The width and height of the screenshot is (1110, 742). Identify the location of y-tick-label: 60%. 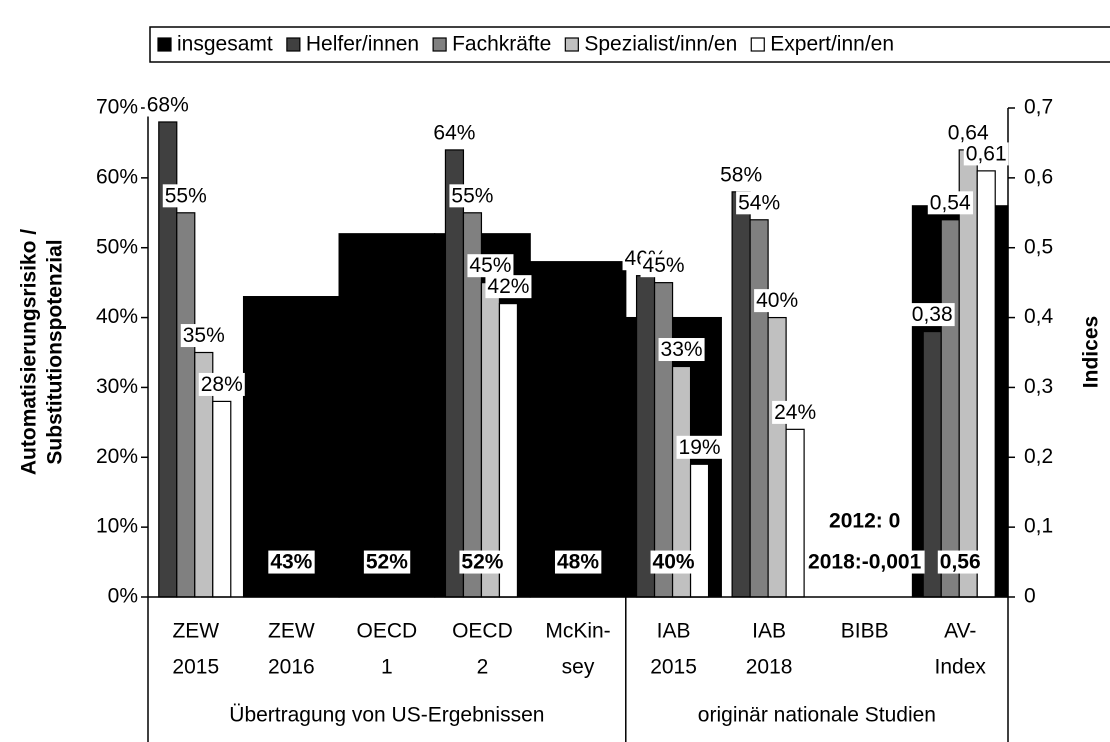
(117, 176).